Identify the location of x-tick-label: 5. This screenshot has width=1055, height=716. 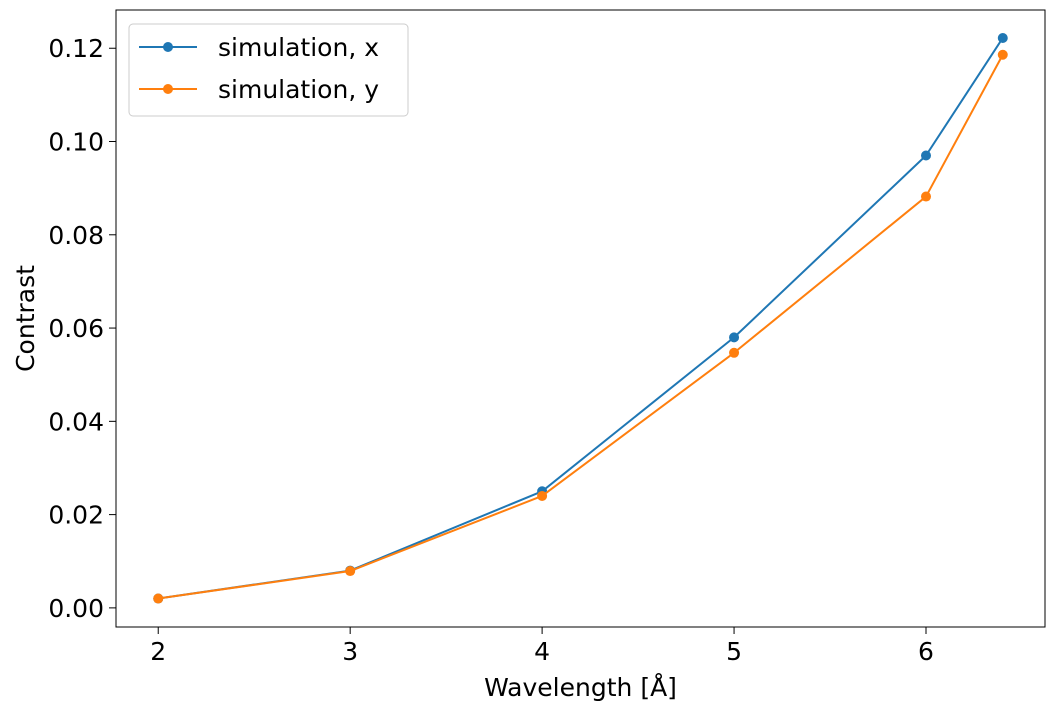
(734, 651).